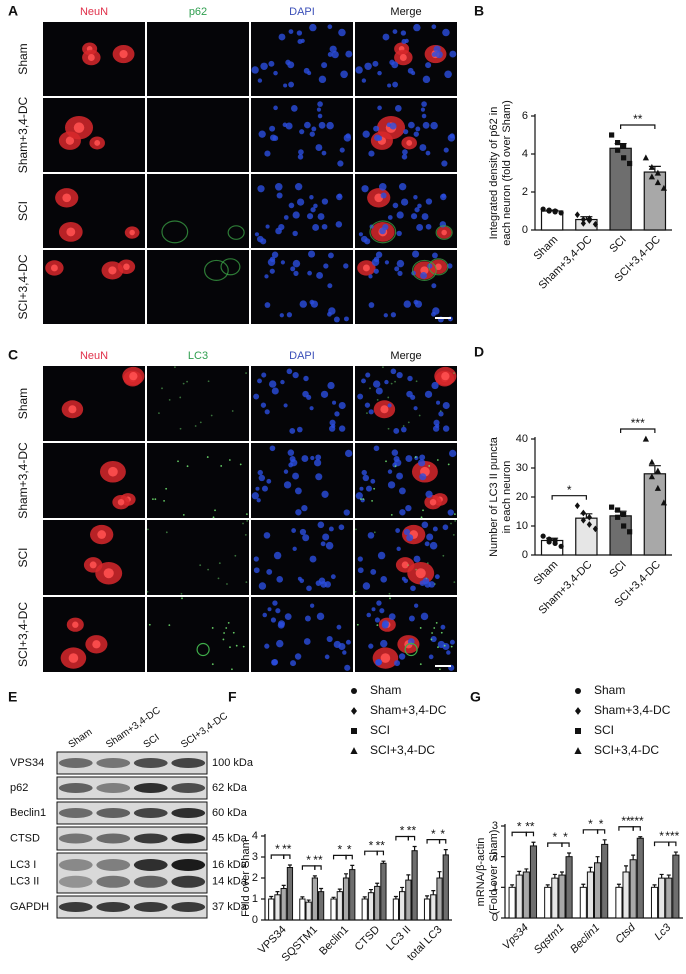  I want to click on size-label: 45 kDa, so click(230, 838).